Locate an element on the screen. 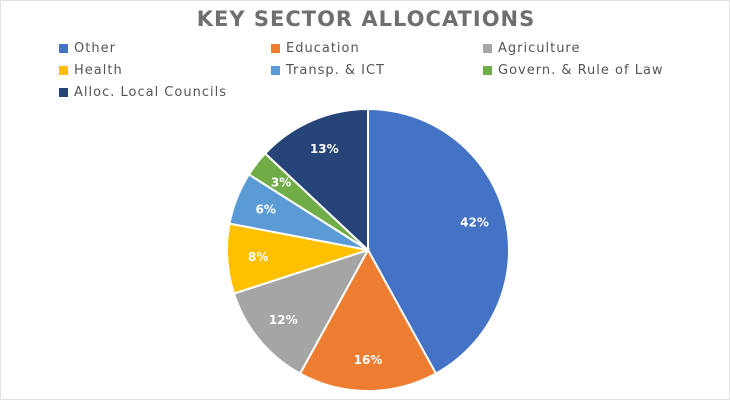 The width and height of the screenshot is (730, 401). legend-swatch-agriculture is located at coordinates (487, 48).